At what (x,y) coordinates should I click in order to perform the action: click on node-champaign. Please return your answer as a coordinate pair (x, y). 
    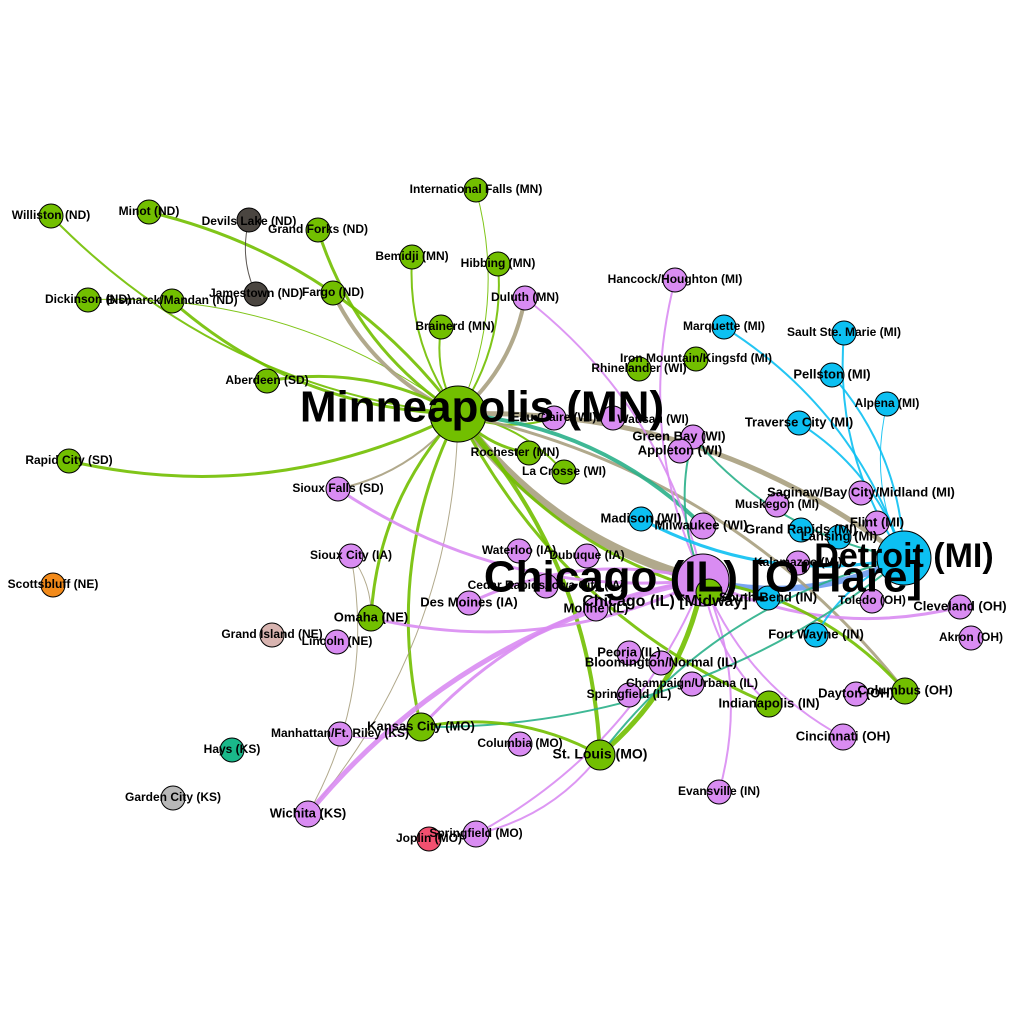
    Looking at the image, I should click on (692, 684).